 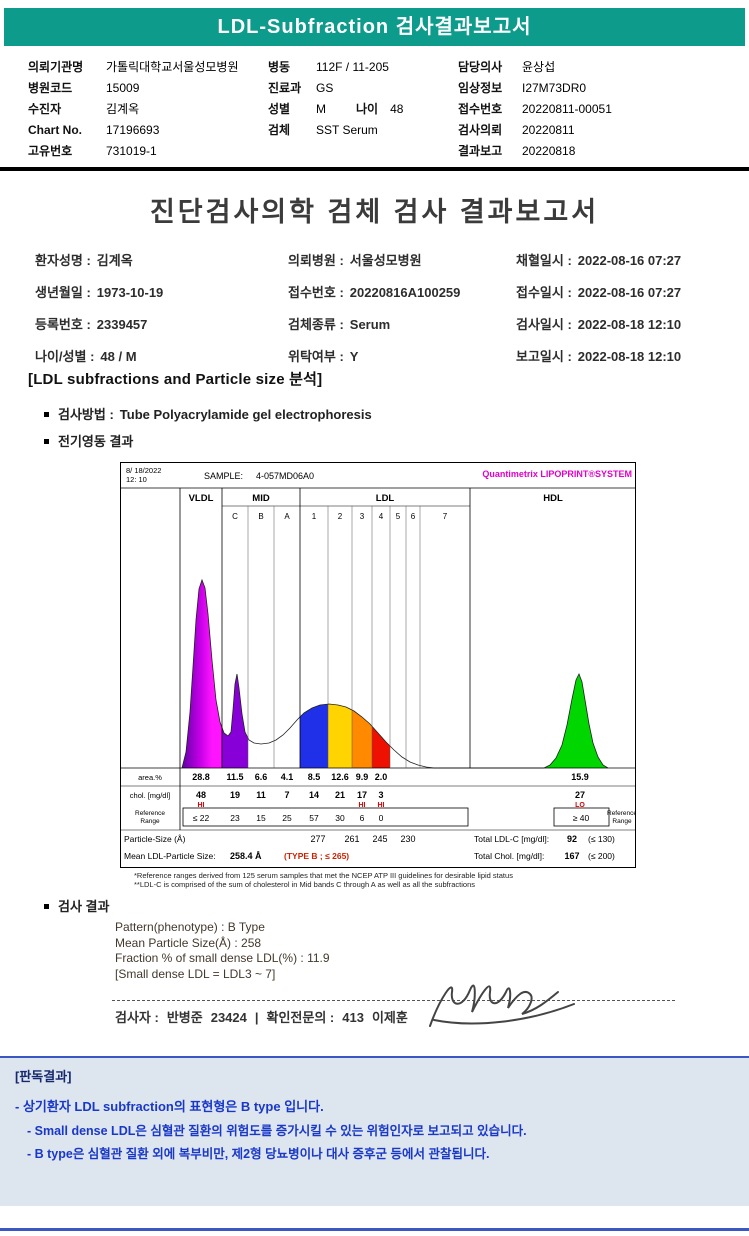 I want to click on field-value: 20220811-00051, so click(x=567, y=109).